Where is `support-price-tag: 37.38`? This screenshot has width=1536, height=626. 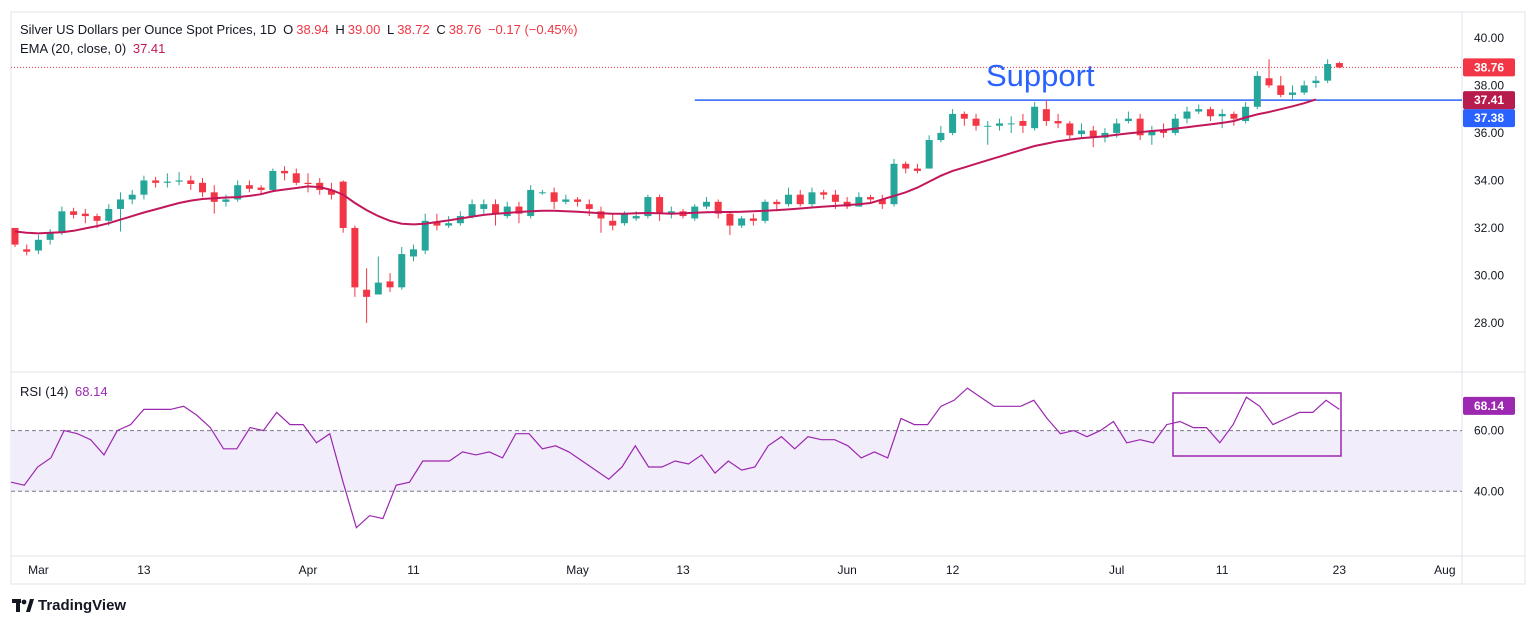
support-price-tag: 37.38 is located at coordinates (1489, 118).